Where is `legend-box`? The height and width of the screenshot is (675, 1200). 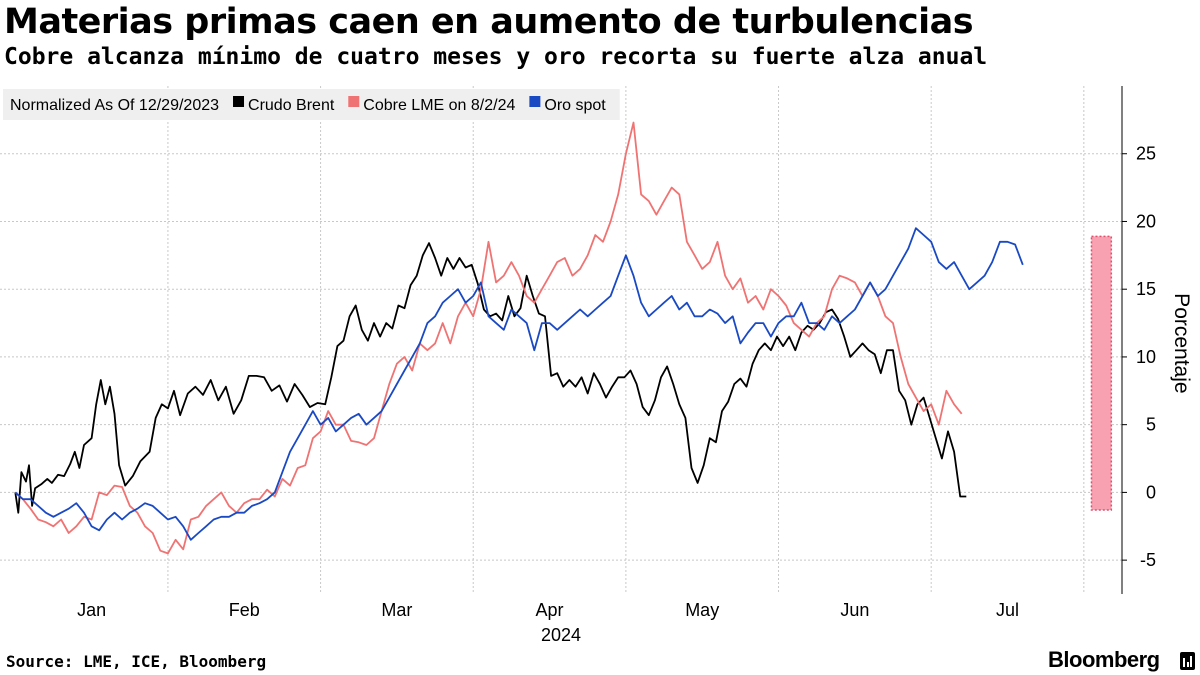
legend-box is located at coordinates (311, 104).